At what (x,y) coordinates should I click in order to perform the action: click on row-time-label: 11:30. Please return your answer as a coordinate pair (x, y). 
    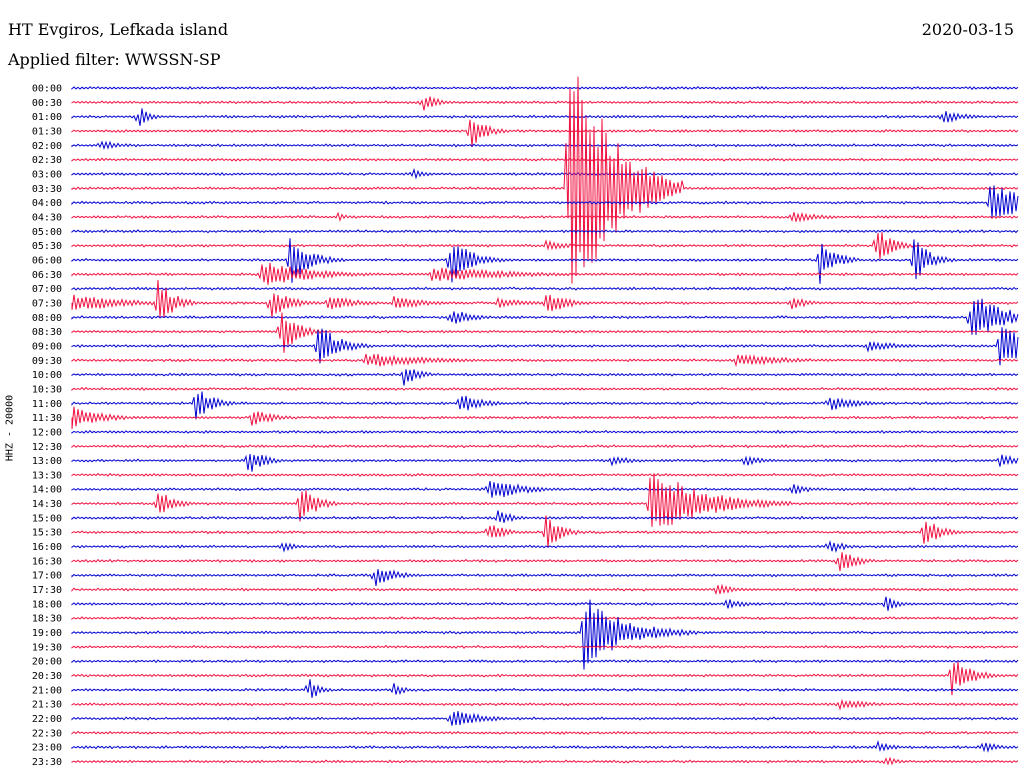
    Looking at the image, I should click on (47, 418).